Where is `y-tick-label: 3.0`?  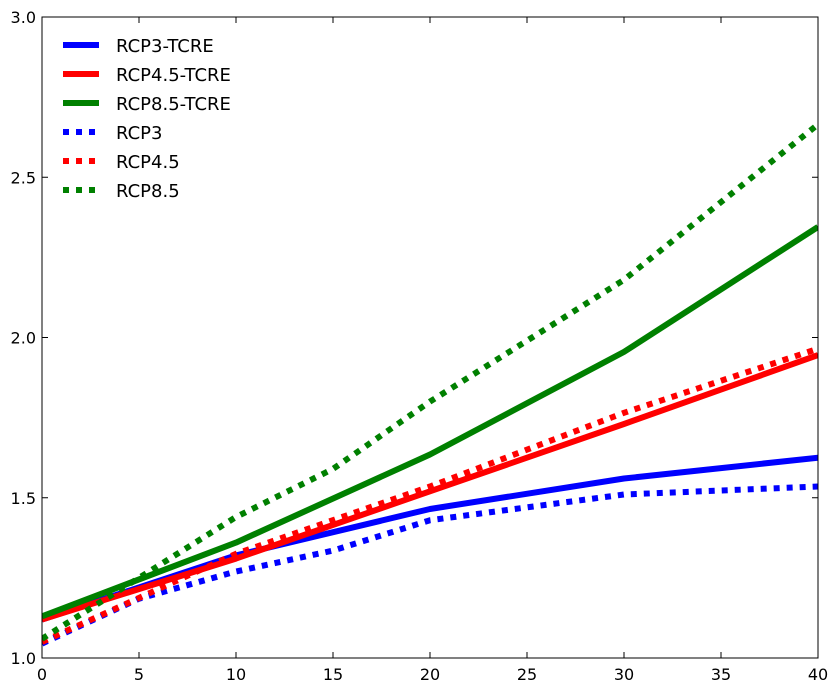
y-tick-label: 3.0 is located at coordinates (23, 17).